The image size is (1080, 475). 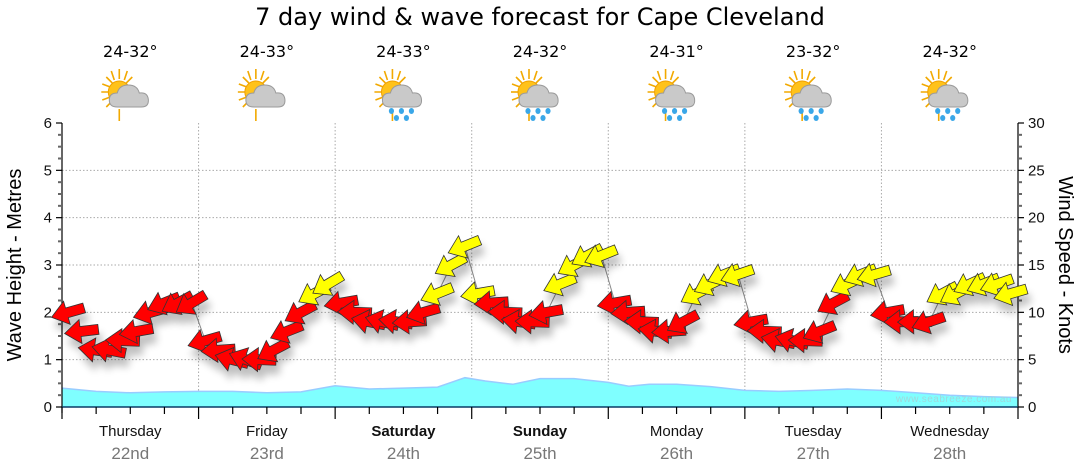 I want to click on x-day-label: Monday, so click(x=677, y=431).